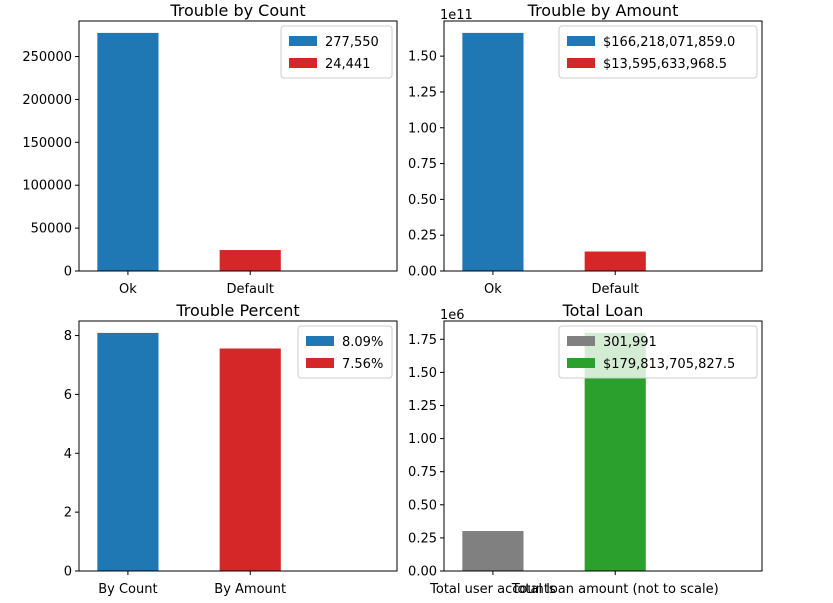 The width and height of the screenshot is (833, 603). I want to click on chart-4-ytick-label: 1.25, so click(422, 406).